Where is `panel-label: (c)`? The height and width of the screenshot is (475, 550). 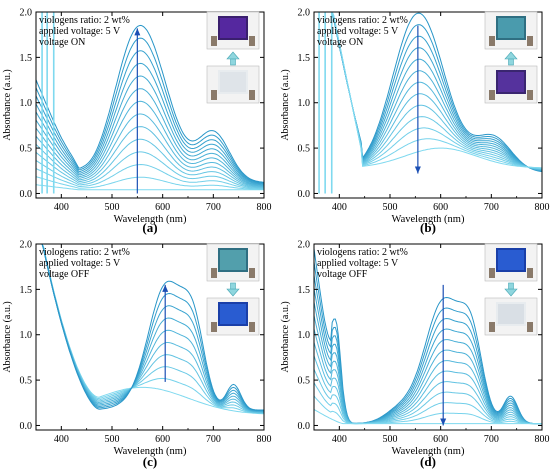
panel-label: (c) is located at coordinates (150, 461).